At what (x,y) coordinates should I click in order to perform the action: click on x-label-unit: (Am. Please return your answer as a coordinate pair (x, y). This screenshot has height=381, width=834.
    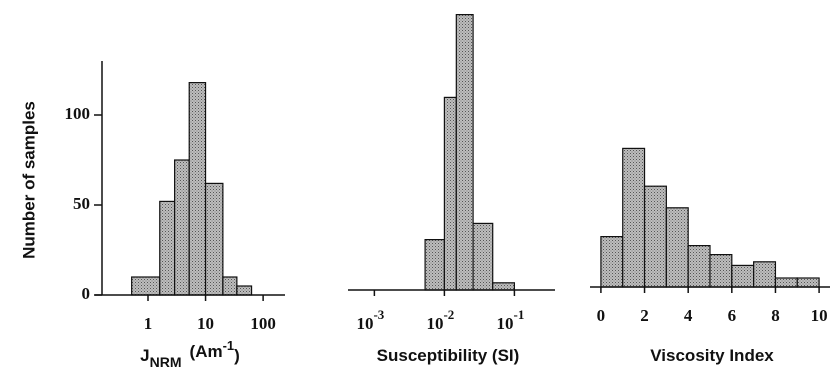
    Looking at the image, I should click on (206, 351).